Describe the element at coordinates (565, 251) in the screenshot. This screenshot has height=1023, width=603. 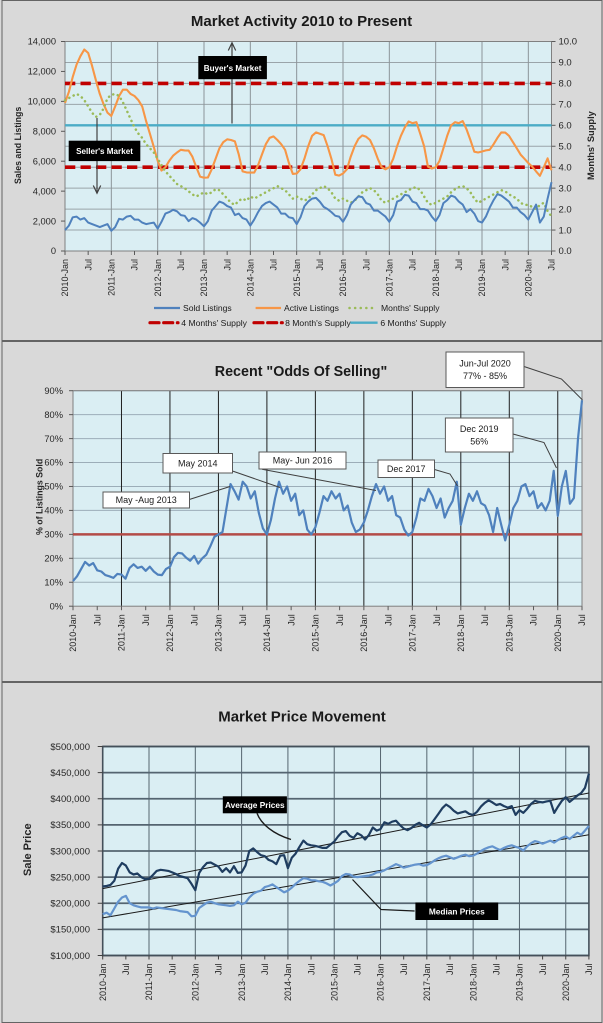
I see `svg-text: 0.0` at that location.